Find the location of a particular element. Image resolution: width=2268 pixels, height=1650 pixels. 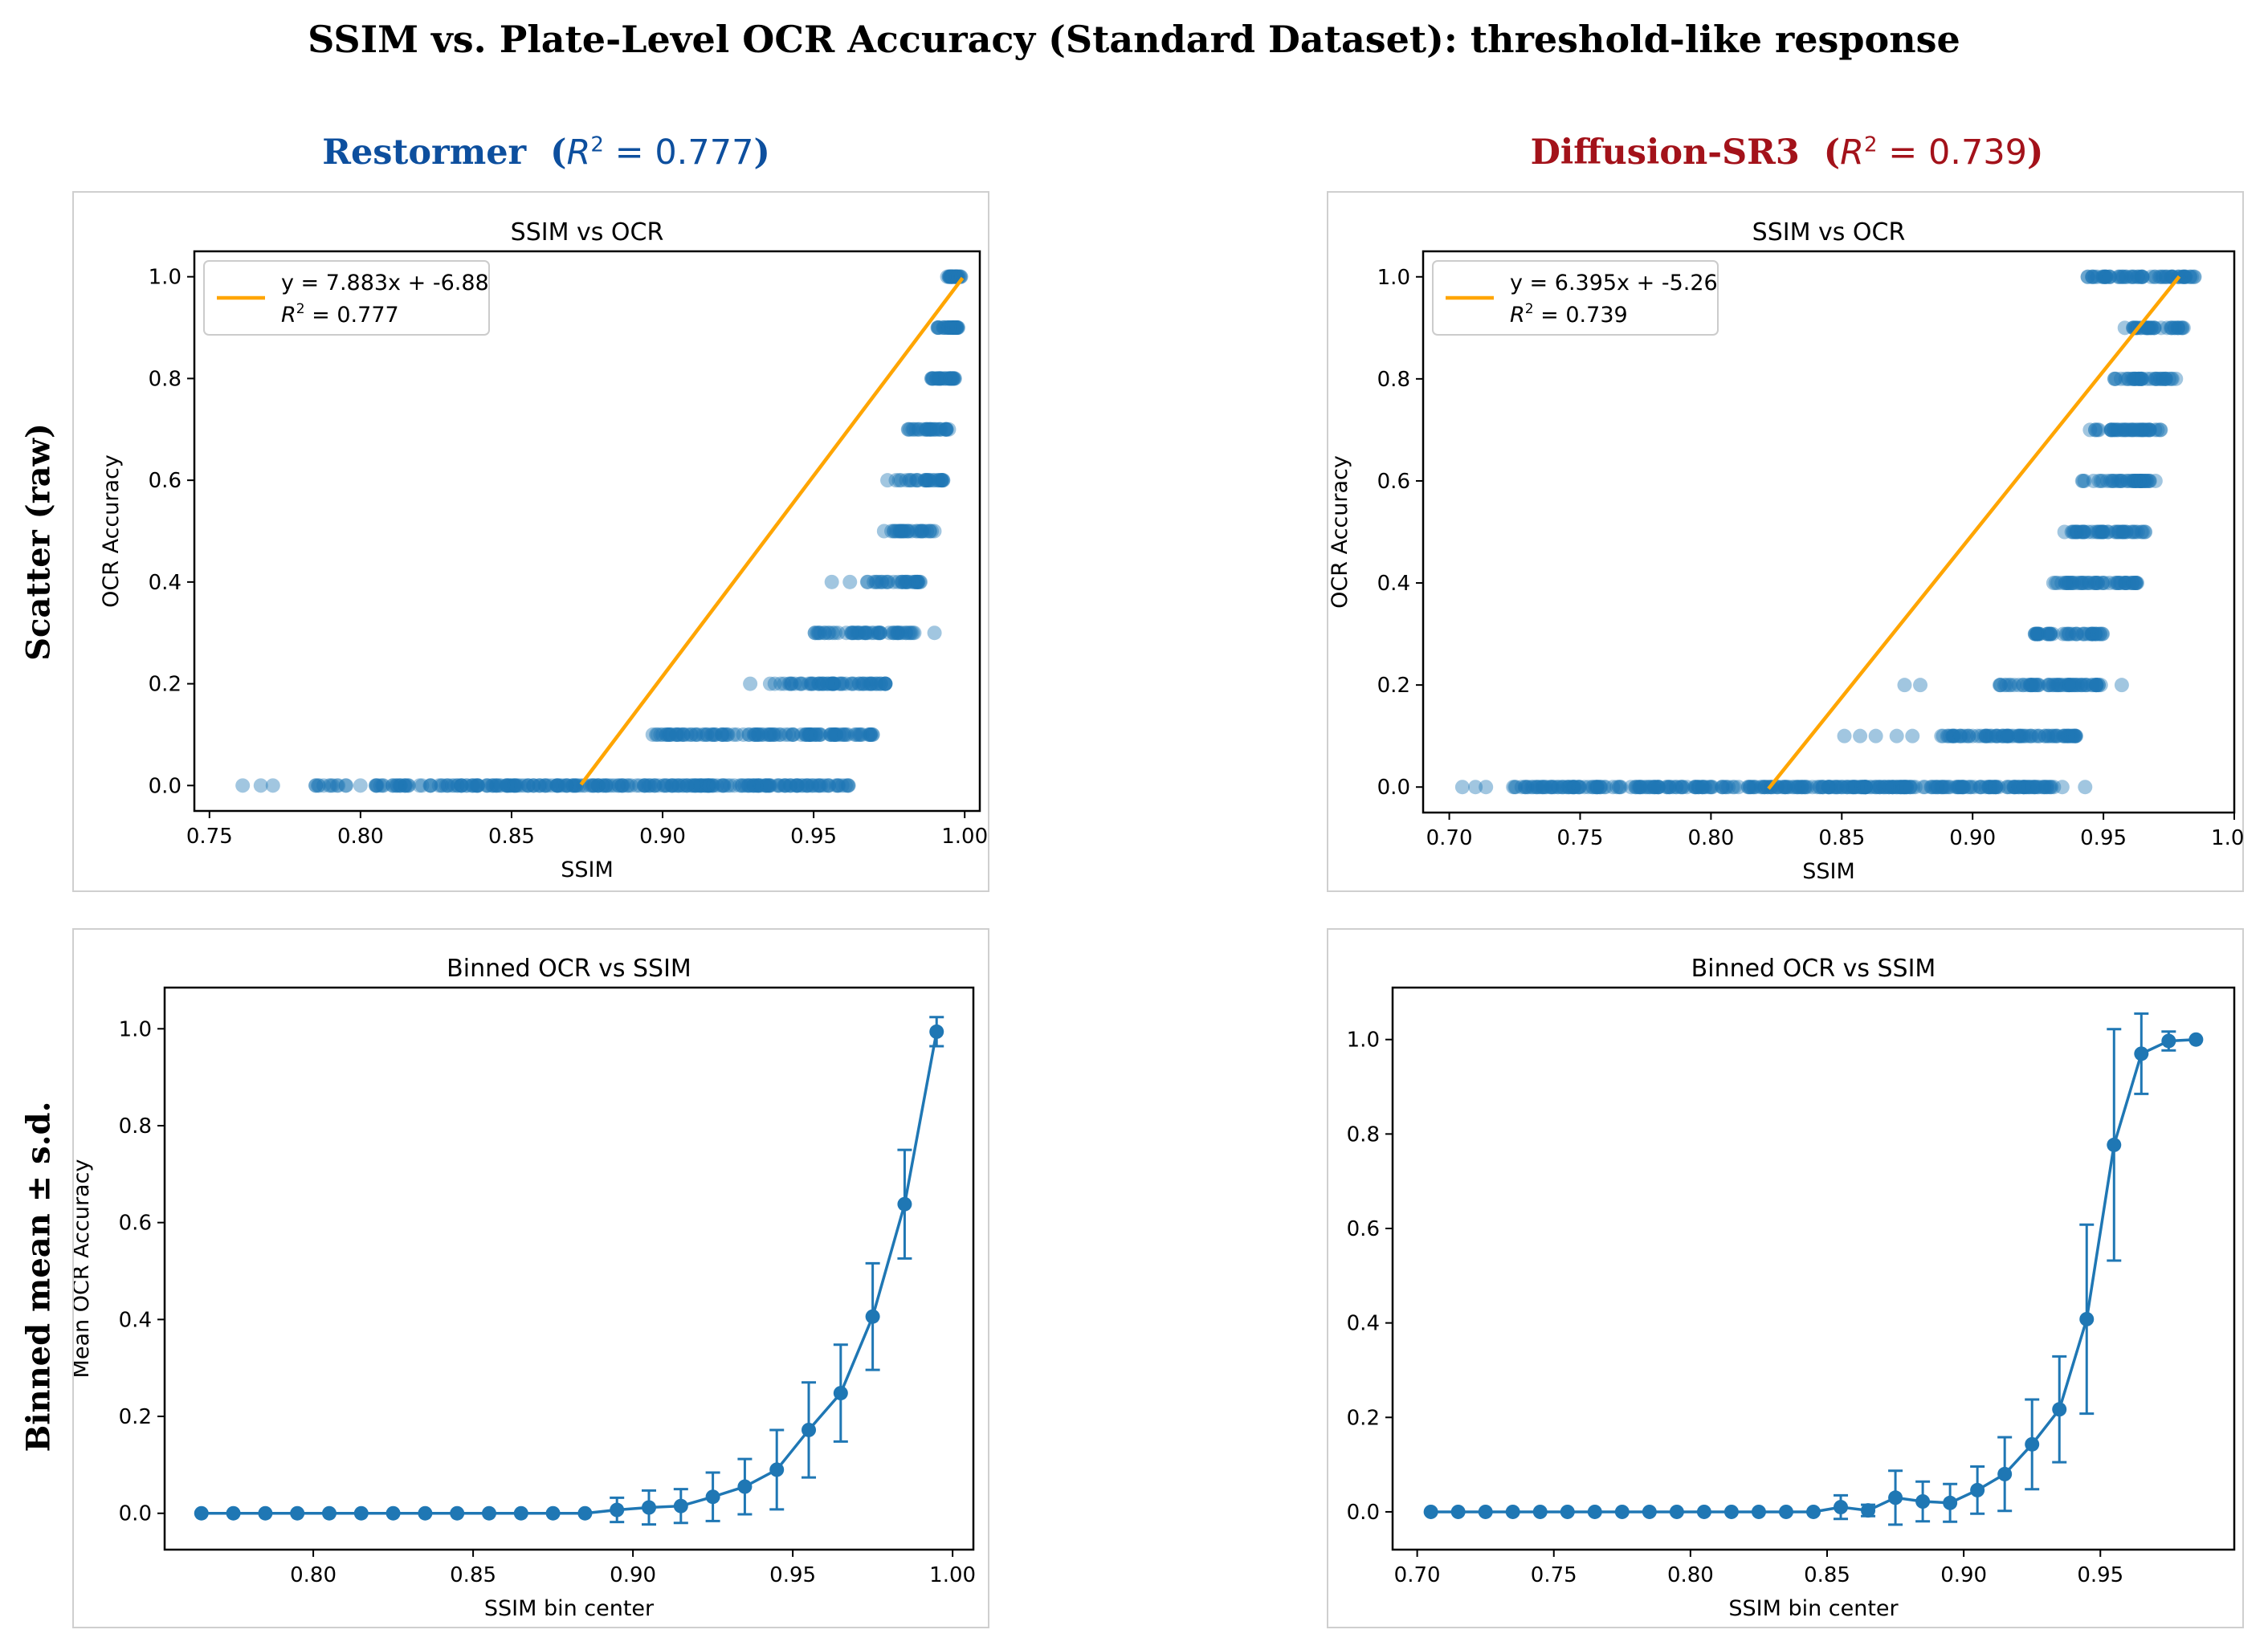

y-axis-label: OCR Accuracy is located at coordinates (112, 531).